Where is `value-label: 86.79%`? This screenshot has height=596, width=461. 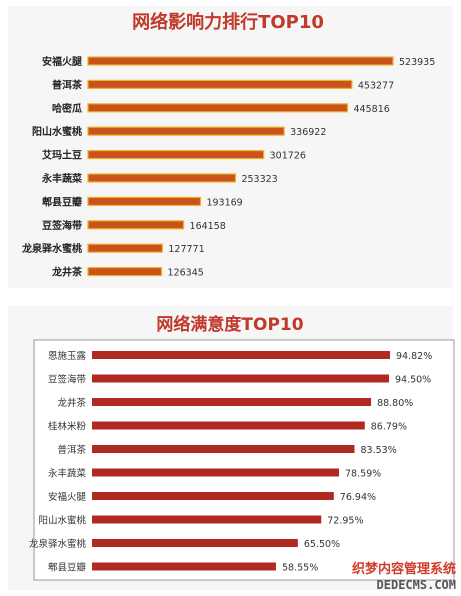 value-label: 86.79% is located at coordinates (389, 427).